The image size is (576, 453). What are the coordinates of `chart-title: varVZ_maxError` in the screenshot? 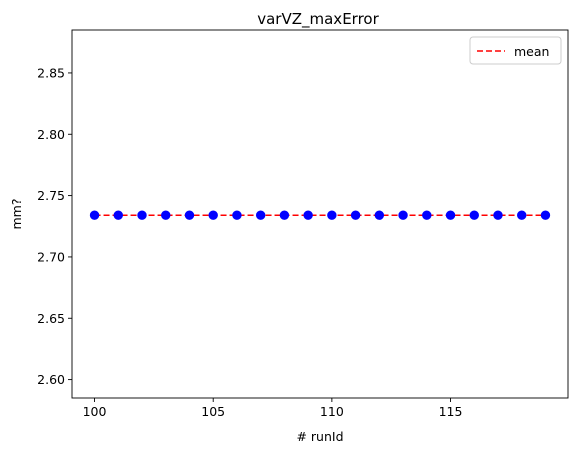 It's located at (318, 19).